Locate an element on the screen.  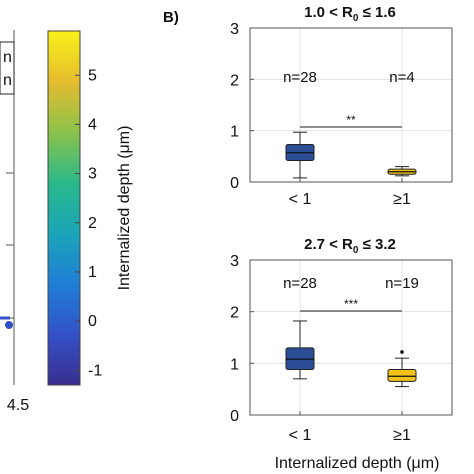
left-legend-line-1: n is located at coordinates (7, 57).